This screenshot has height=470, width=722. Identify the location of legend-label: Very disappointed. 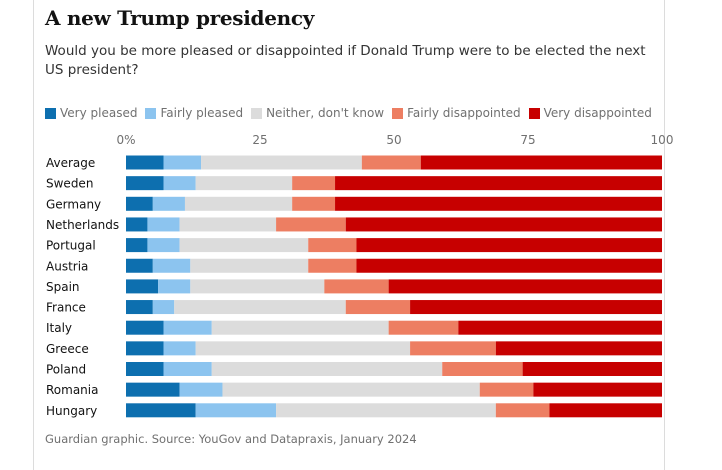
(597, 113).